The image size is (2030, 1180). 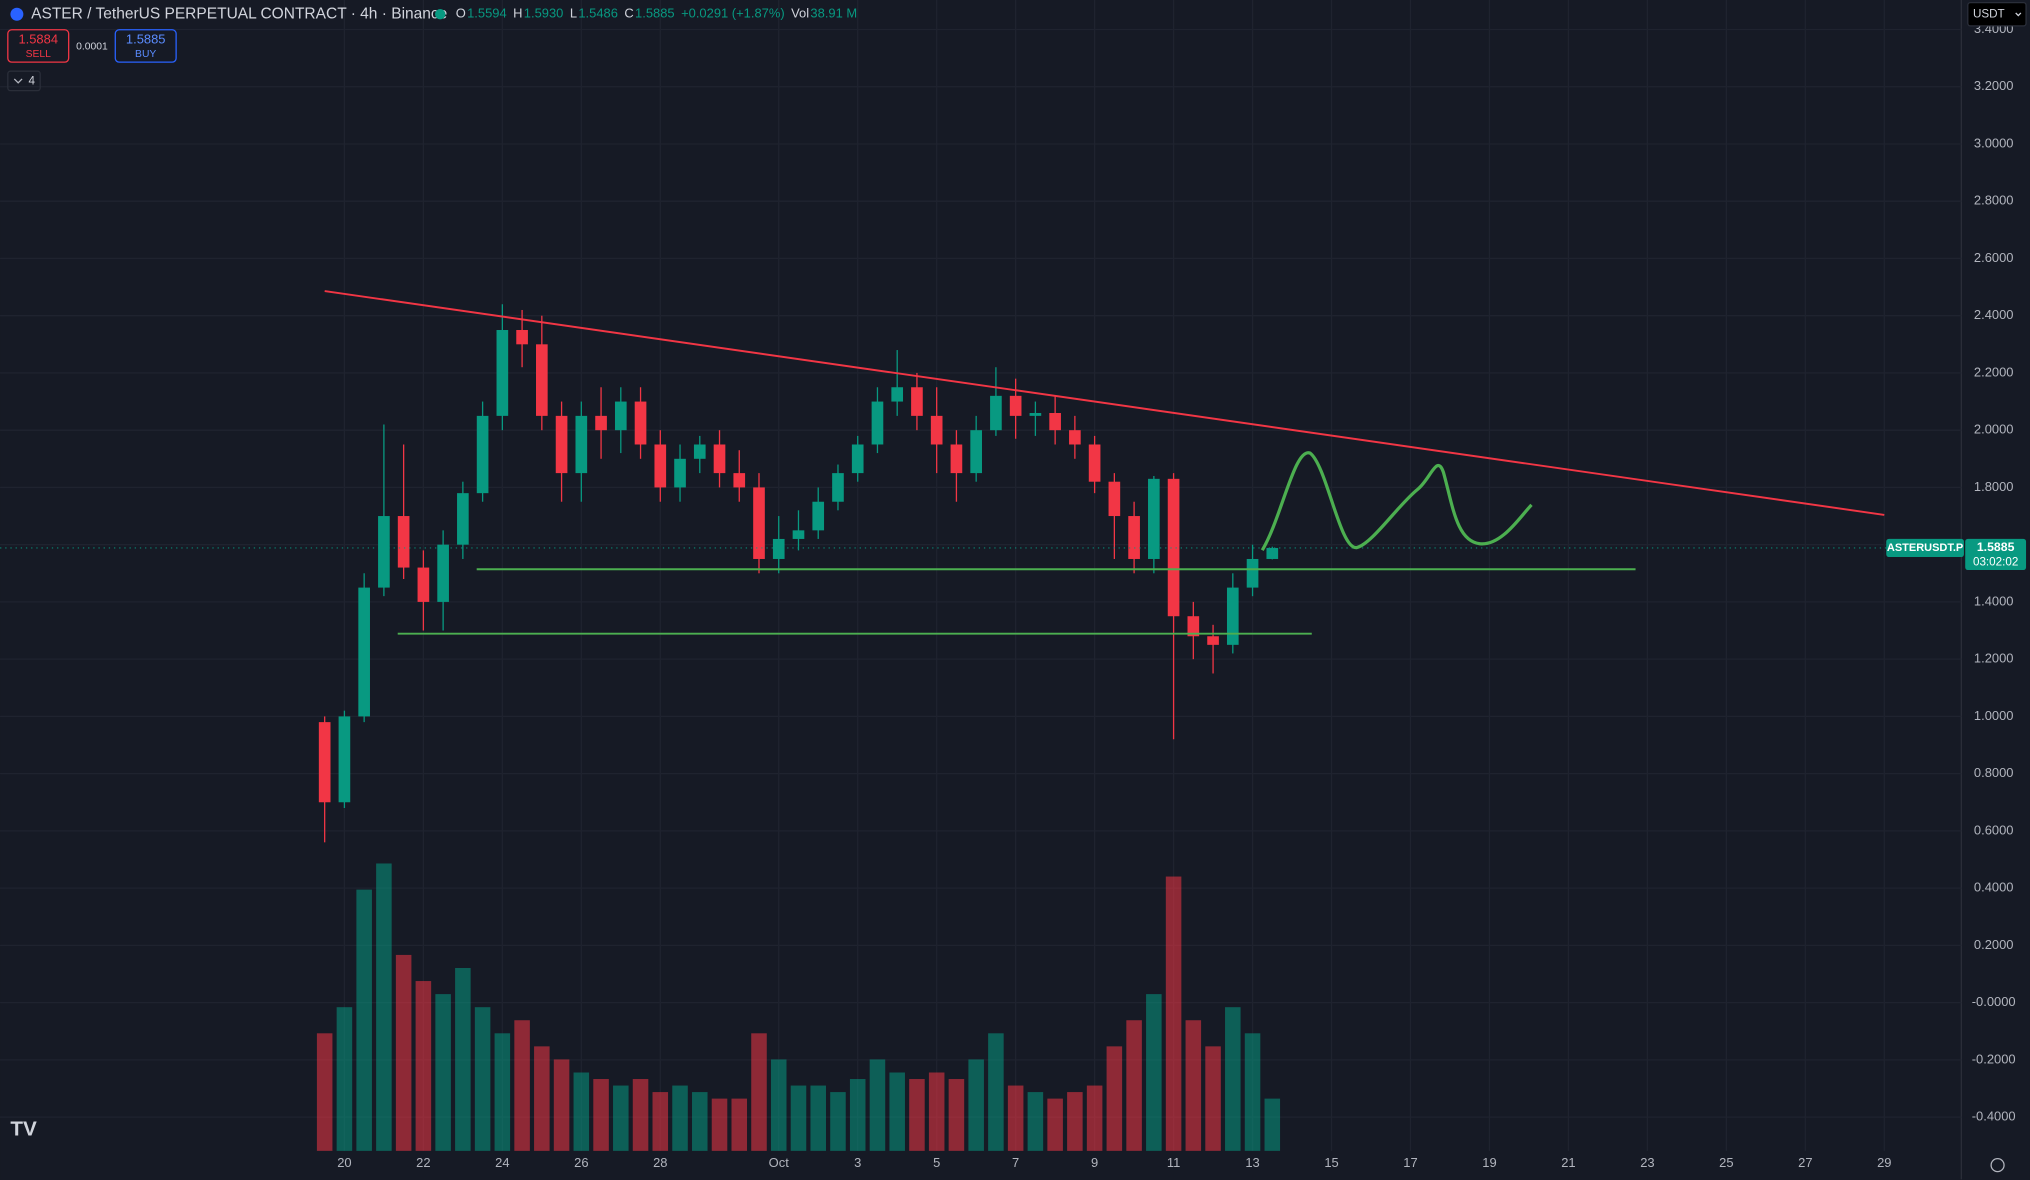 I want to click on status-dot, so click(x=440, y=14).